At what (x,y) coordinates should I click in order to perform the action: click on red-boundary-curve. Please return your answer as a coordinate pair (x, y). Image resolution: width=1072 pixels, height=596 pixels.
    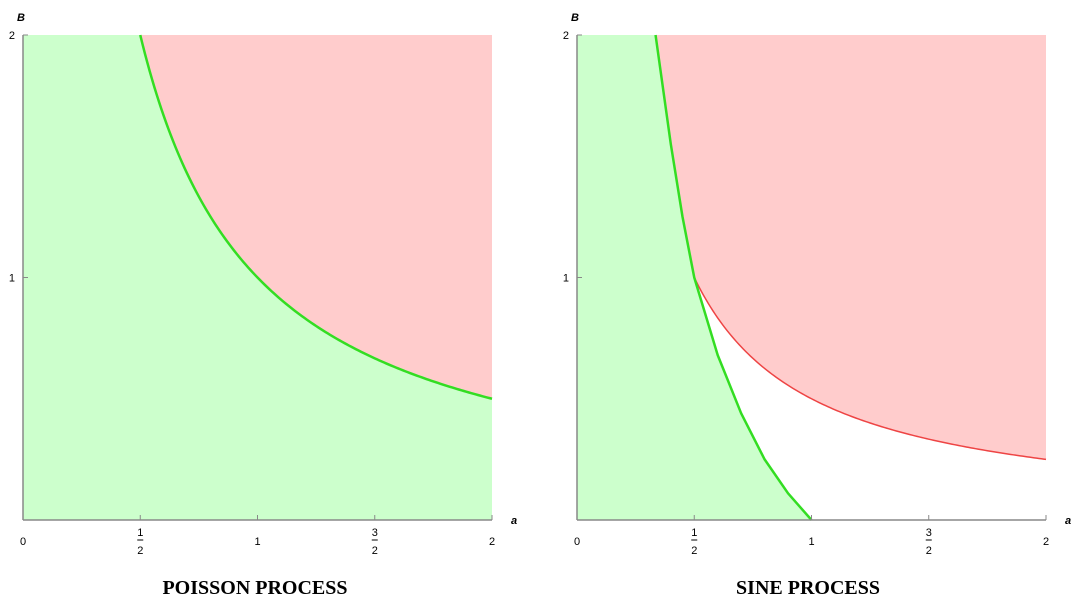
    Looking at the image, I should click on (870, 369).